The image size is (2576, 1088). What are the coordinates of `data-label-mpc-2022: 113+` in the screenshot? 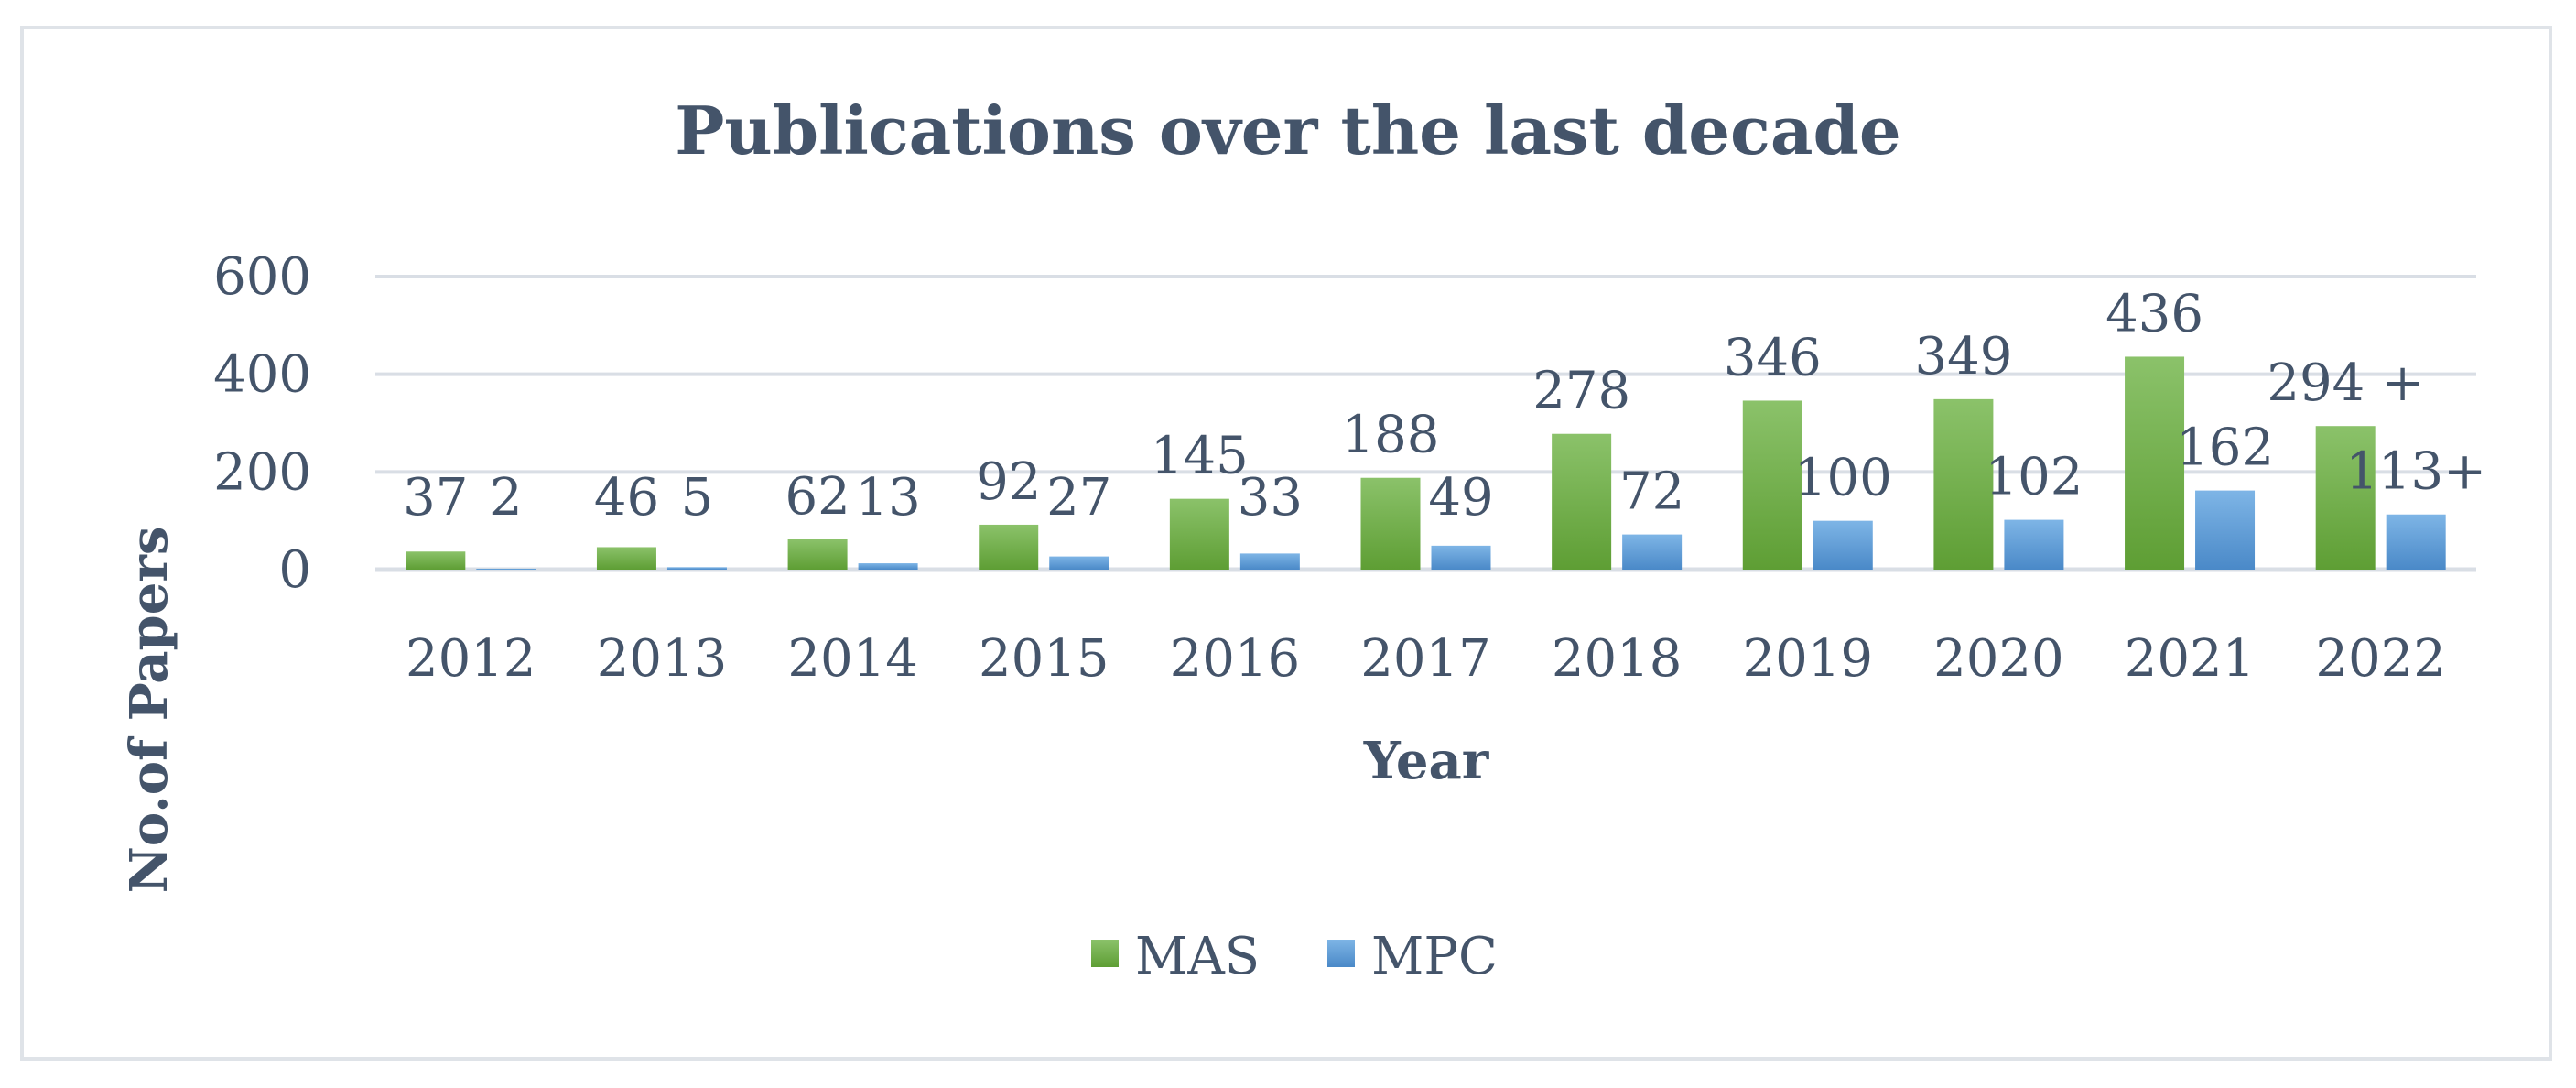 It's located at (2415, 472).